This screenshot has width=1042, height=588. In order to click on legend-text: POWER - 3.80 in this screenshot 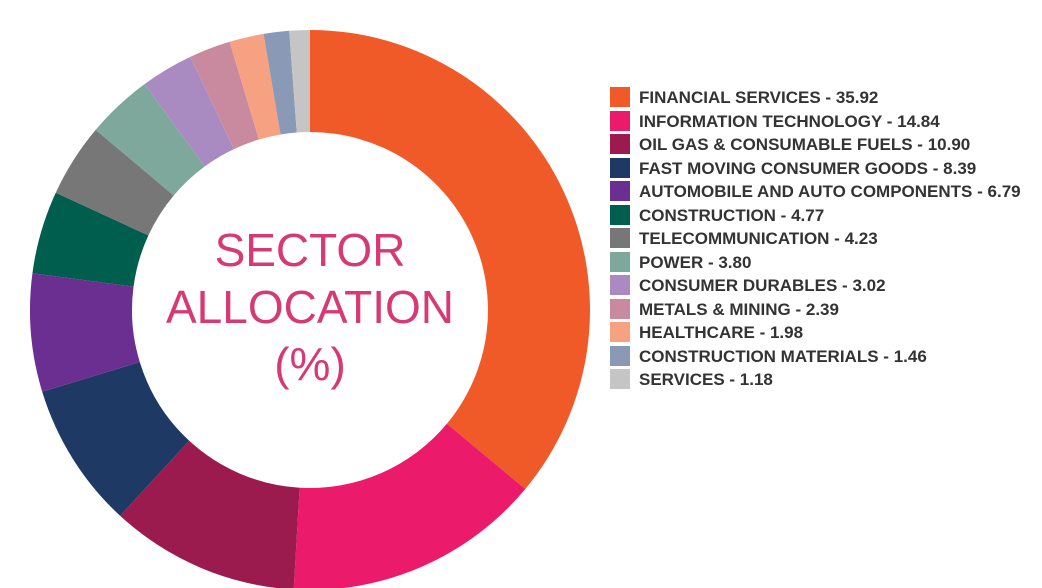, I will do `click(695, 263)`.